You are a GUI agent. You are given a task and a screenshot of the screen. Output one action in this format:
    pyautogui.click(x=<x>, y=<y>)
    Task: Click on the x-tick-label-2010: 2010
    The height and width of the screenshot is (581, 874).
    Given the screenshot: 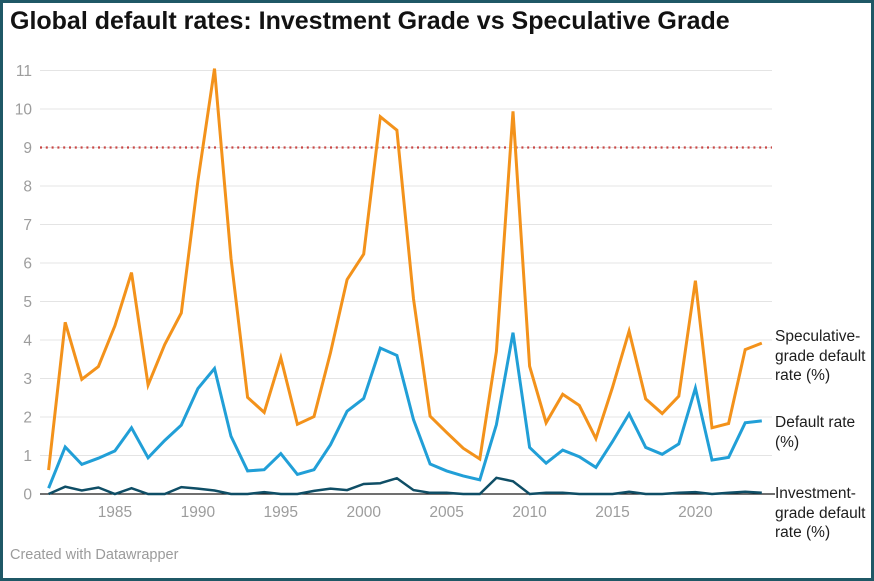 What is the action you would take?
    pyautogui.click(x=529, y=512)
    